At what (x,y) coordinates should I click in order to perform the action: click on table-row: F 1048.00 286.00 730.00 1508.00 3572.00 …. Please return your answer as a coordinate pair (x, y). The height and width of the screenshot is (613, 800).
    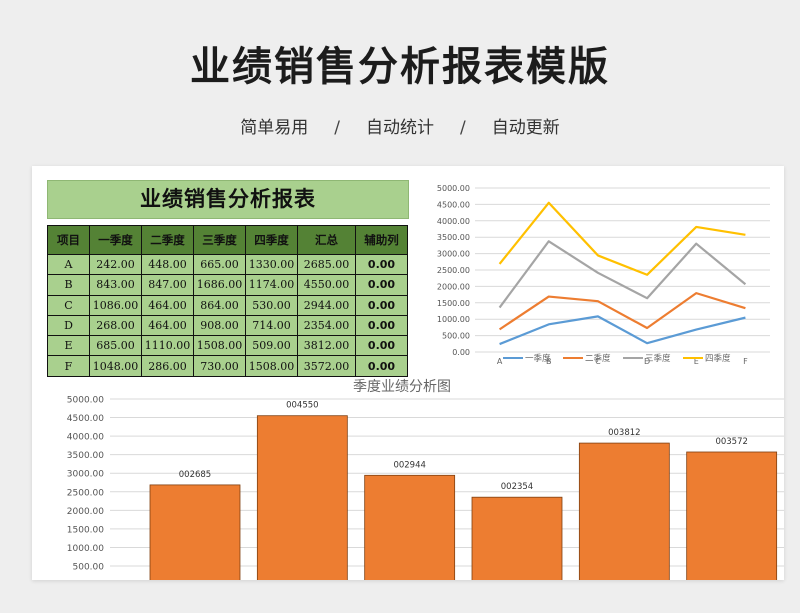
    Looking at the image, I should click on (227, 366).